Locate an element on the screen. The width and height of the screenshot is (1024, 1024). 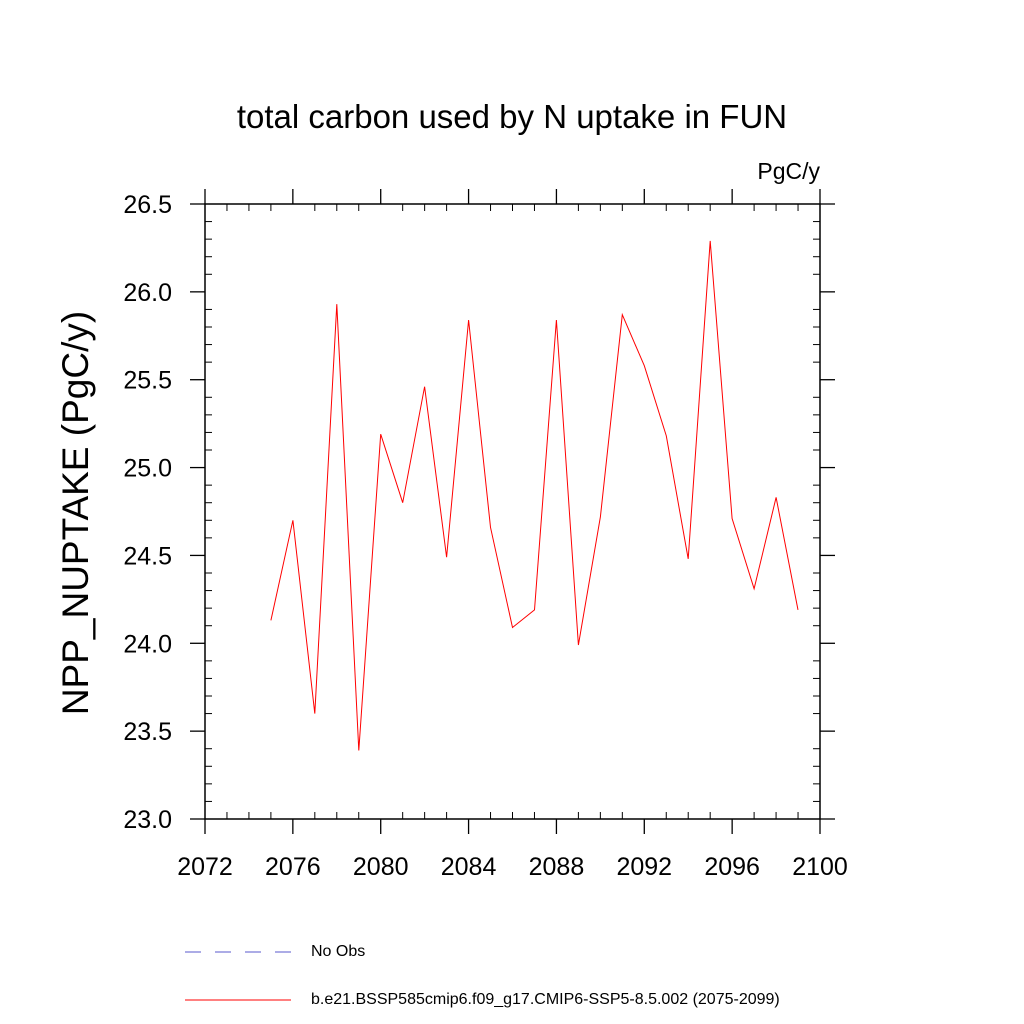
x-tick-label: 2084 is located at coordinates (469, 867).